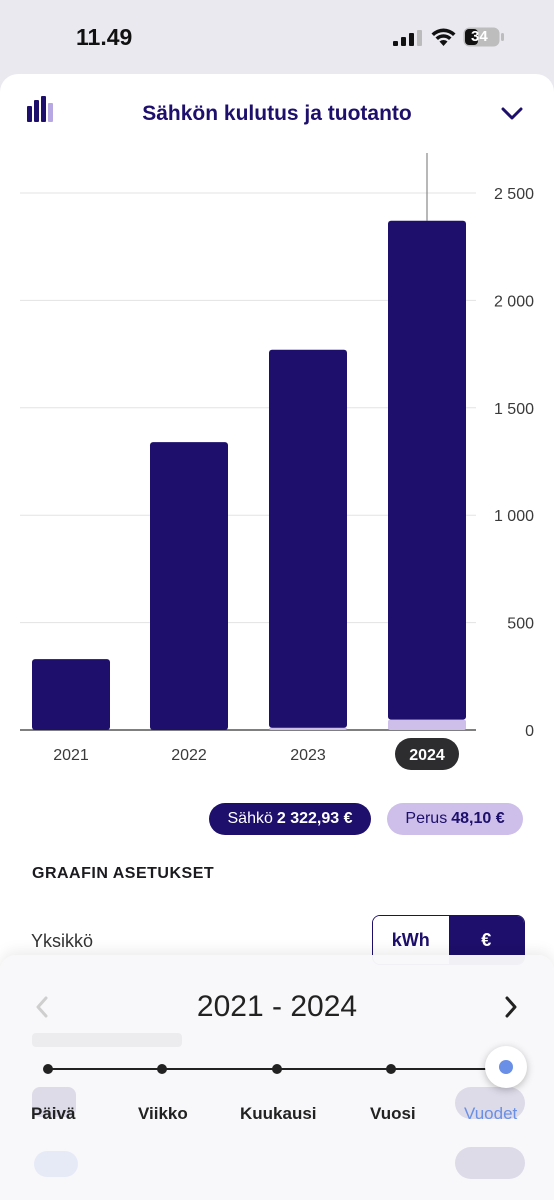  Describe the element at coordinates (278, 1113) in the screenshot. I see `period-option-kuukausi: Kuukausi` at that location.